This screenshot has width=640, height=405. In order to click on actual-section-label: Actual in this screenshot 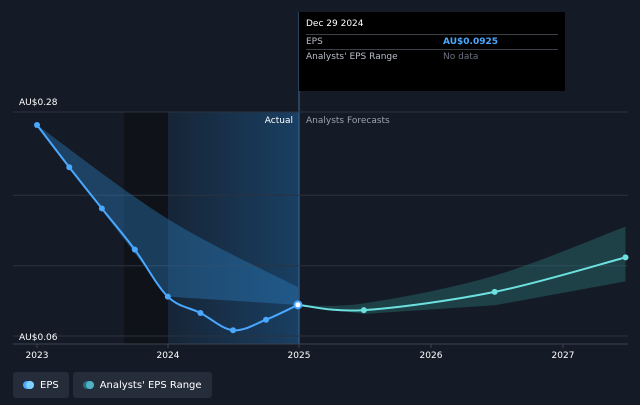, I will do `click(279, 121)`.